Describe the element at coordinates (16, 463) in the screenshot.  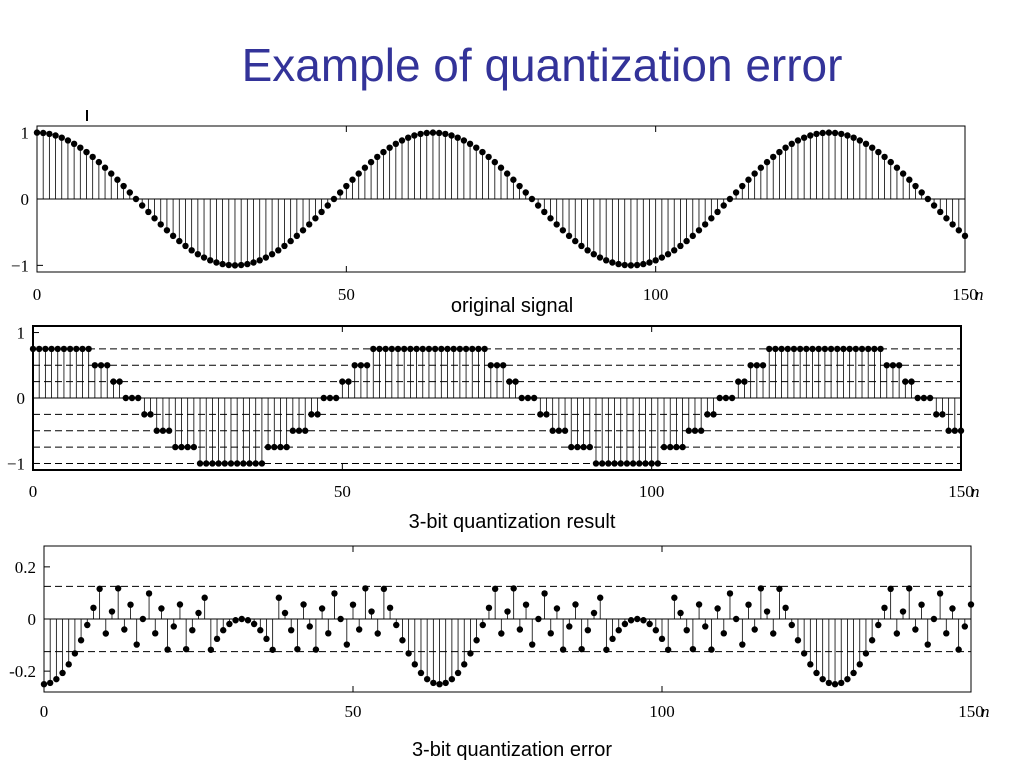
I see `y-tick-label: −1` at that location.